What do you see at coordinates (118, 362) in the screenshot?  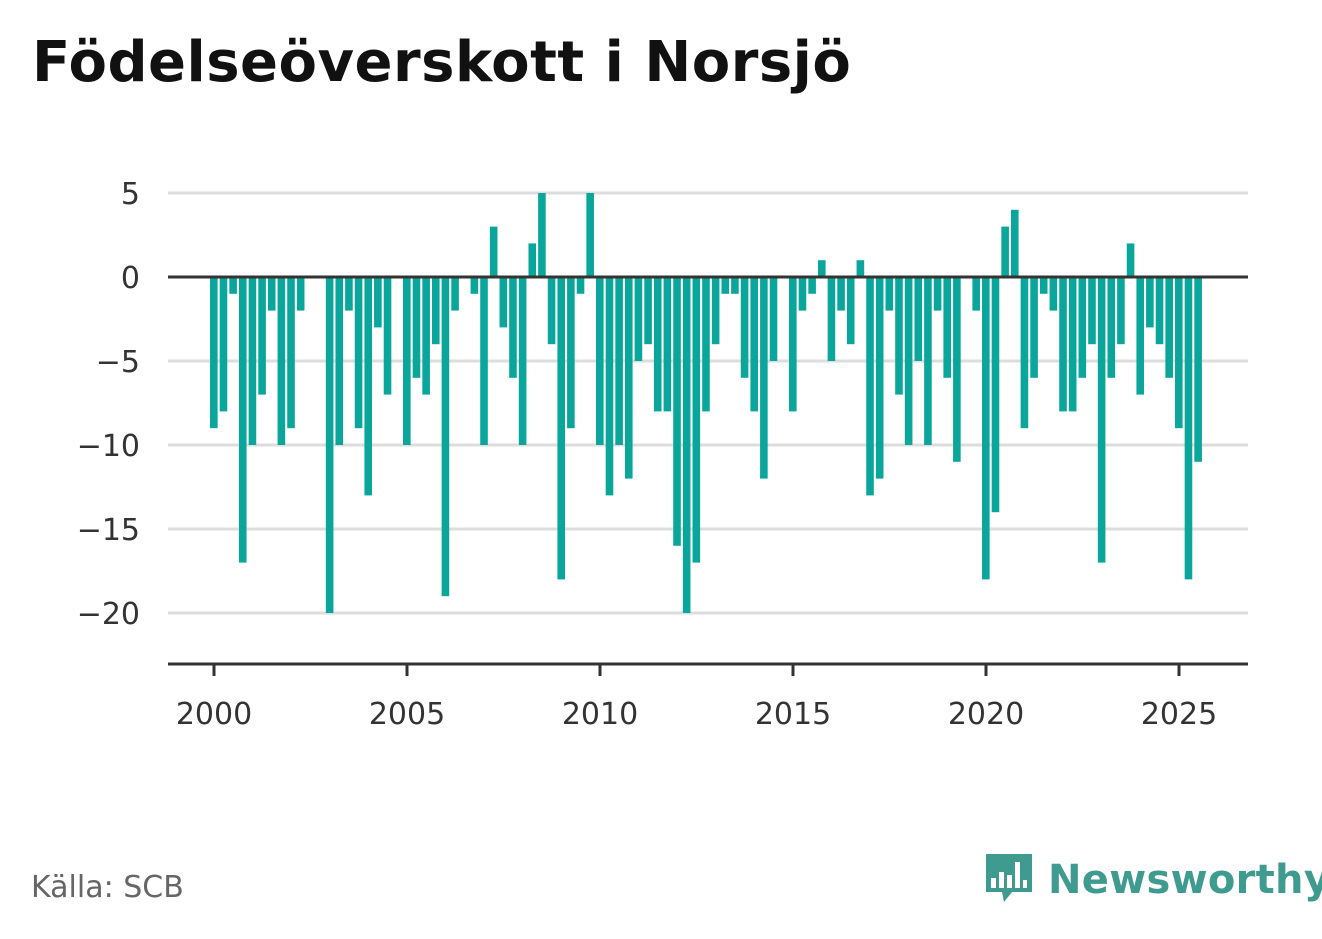 I see `y-tick-label: −5` at bounding box center [118, 362].